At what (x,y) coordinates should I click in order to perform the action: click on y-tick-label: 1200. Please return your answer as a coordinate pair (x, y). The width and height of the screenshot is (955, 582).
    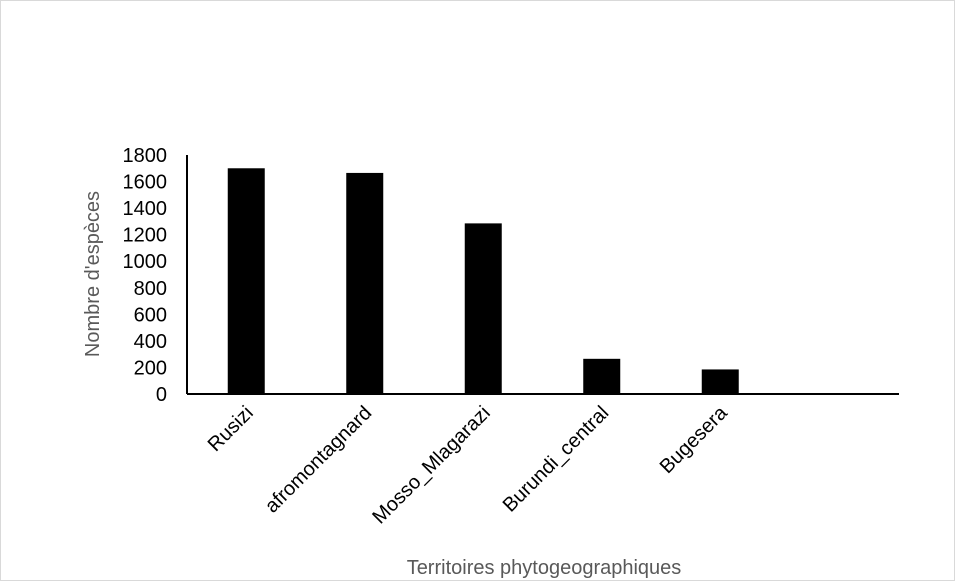
    Looking at the image, I should click on (145, 236).